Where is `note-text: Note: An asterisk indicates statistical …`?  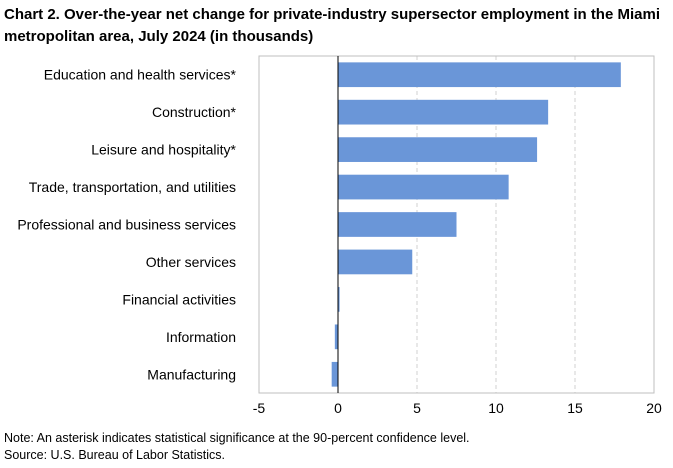
note-text: Note: An asterisk indicates statistical … is located at coordinates (237, 438).